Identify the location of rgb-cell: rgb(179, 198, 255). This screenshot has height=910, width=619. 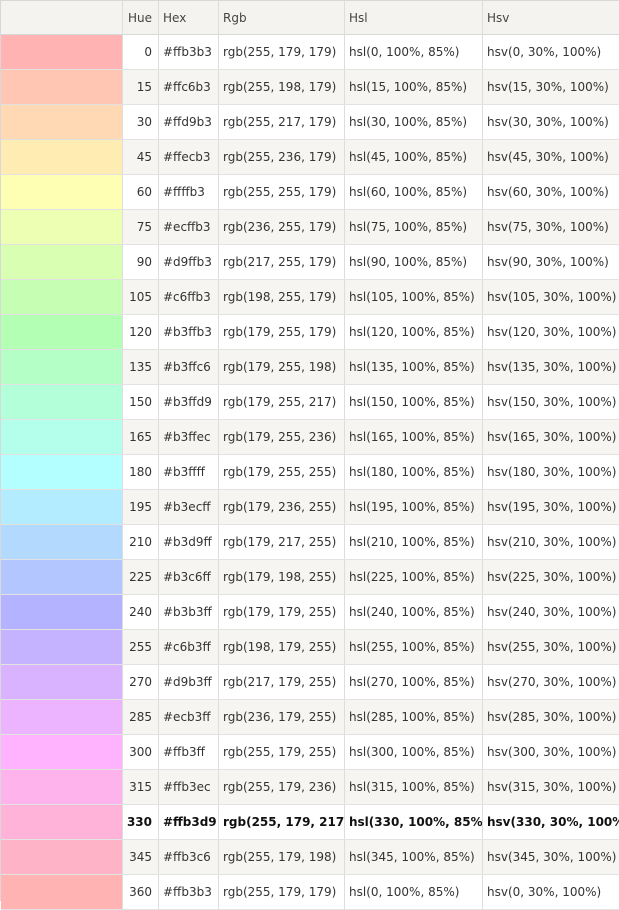
(282, 577).